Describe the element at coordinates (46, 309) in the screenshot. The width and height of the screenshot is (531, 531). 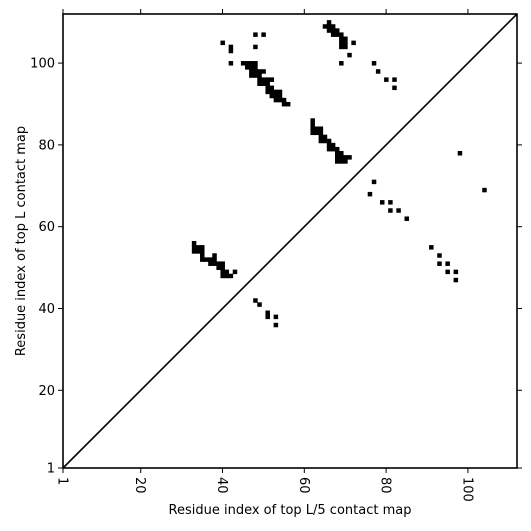
I see `y-tick-label: 40` at that location.